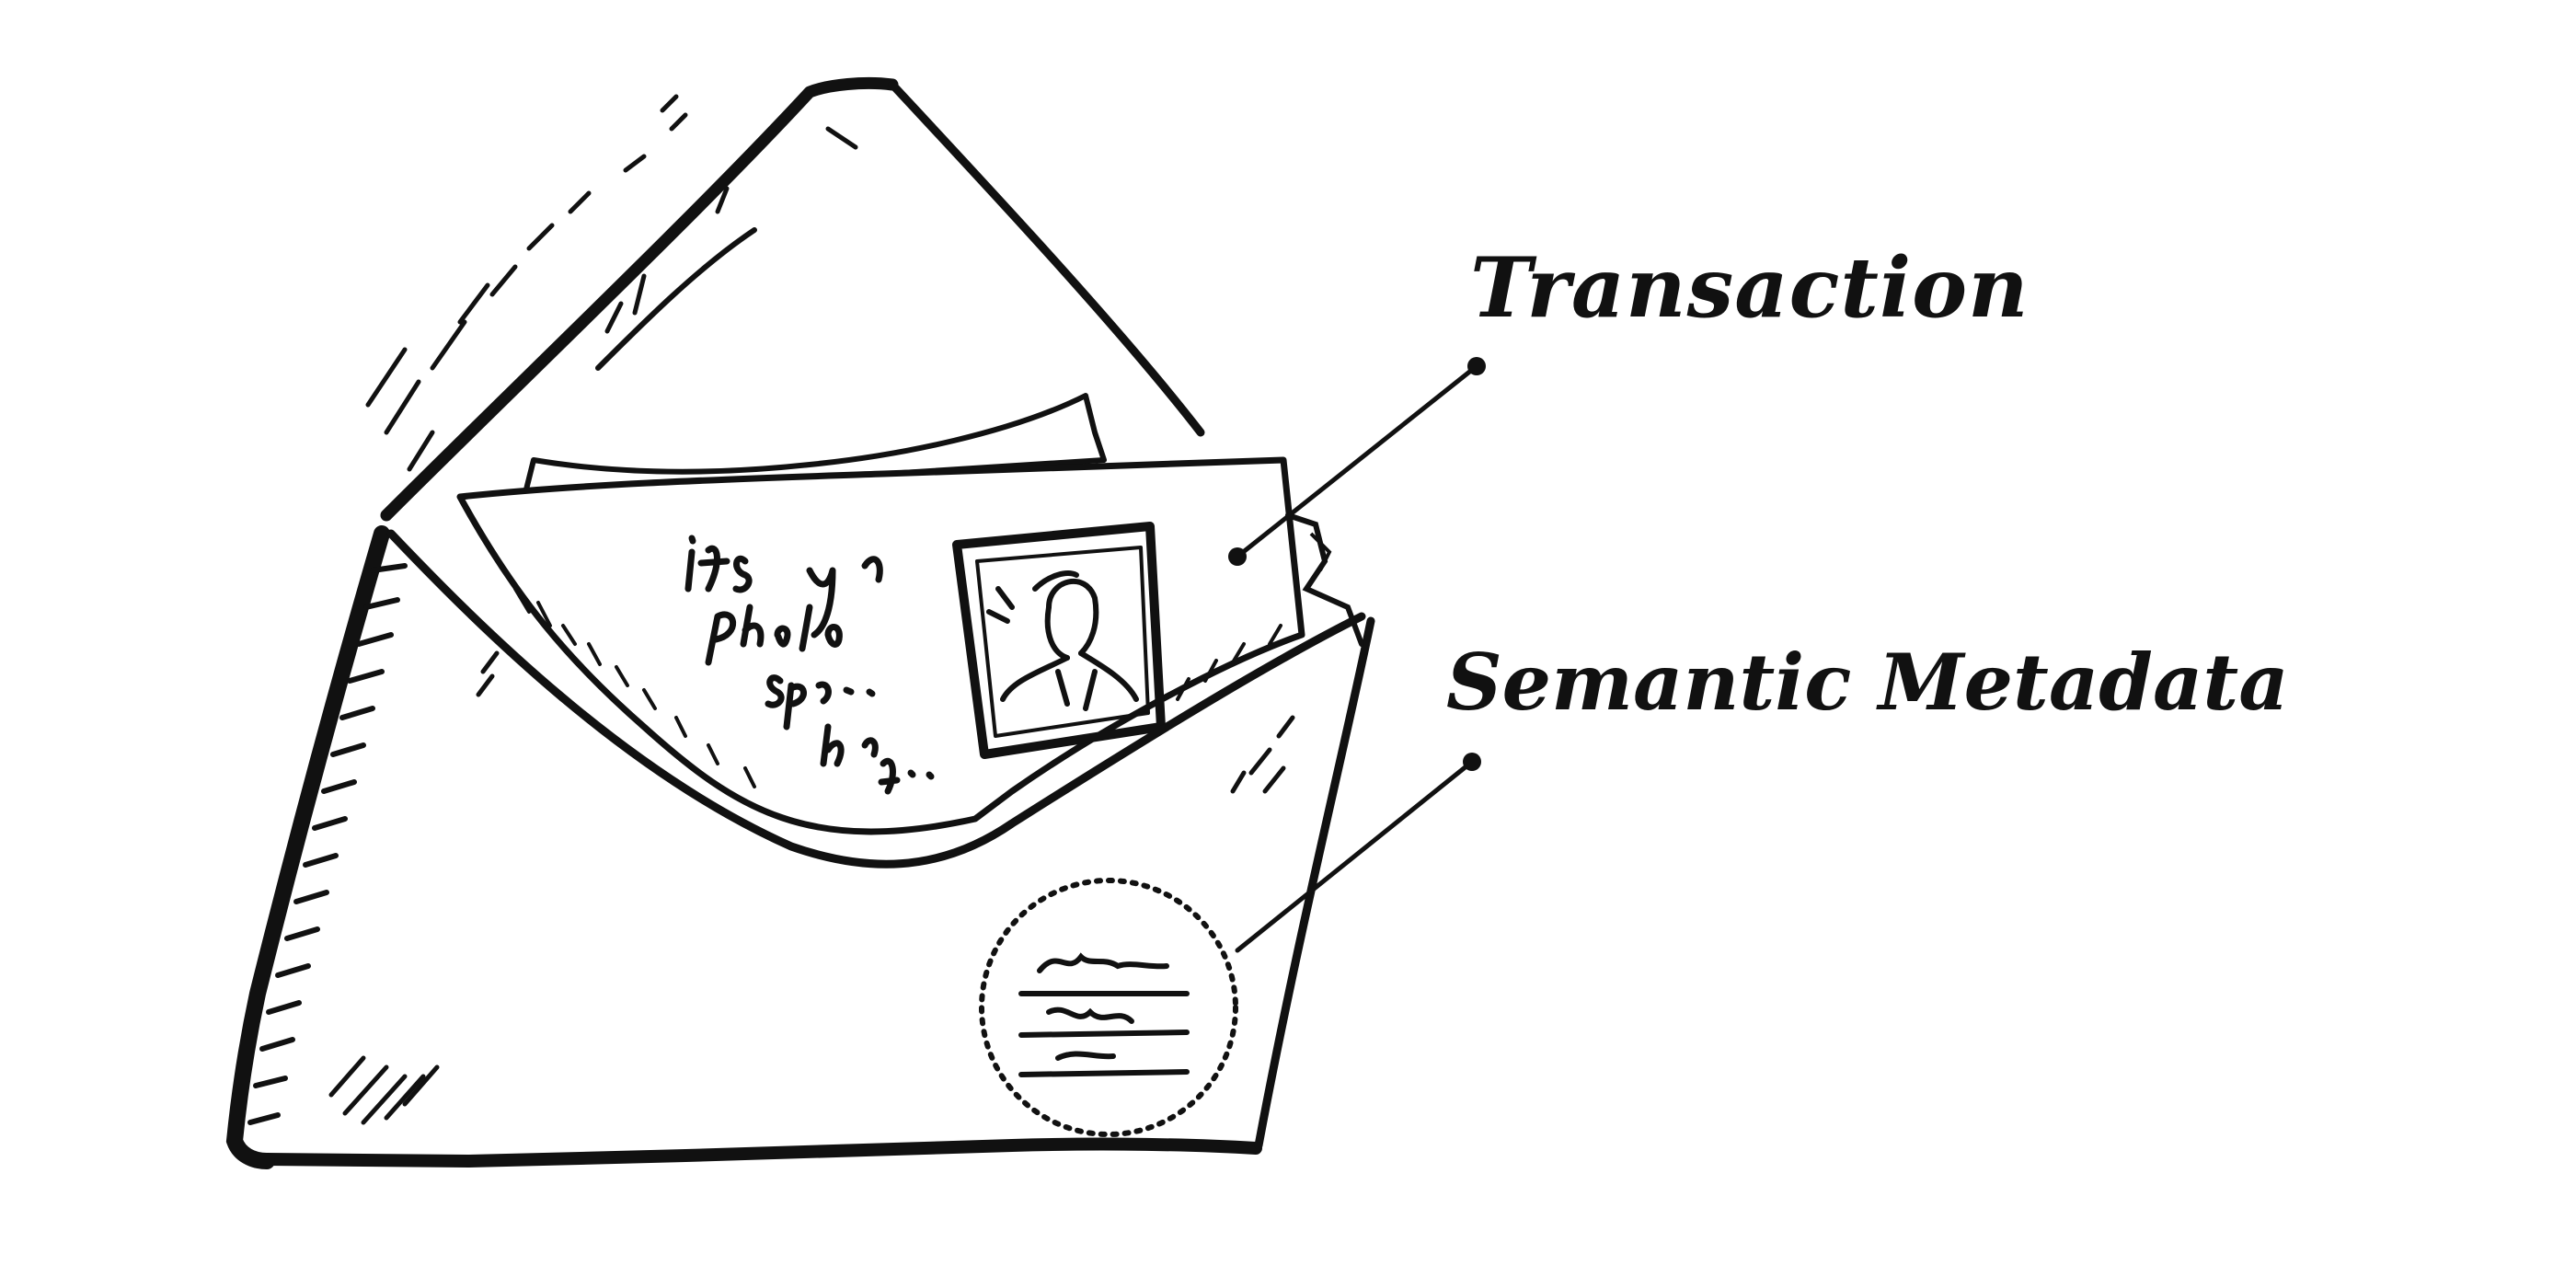 The height and width of the screenshot is (1277, 2576). I want to click on metadata-seal, so click(1108, 1007).